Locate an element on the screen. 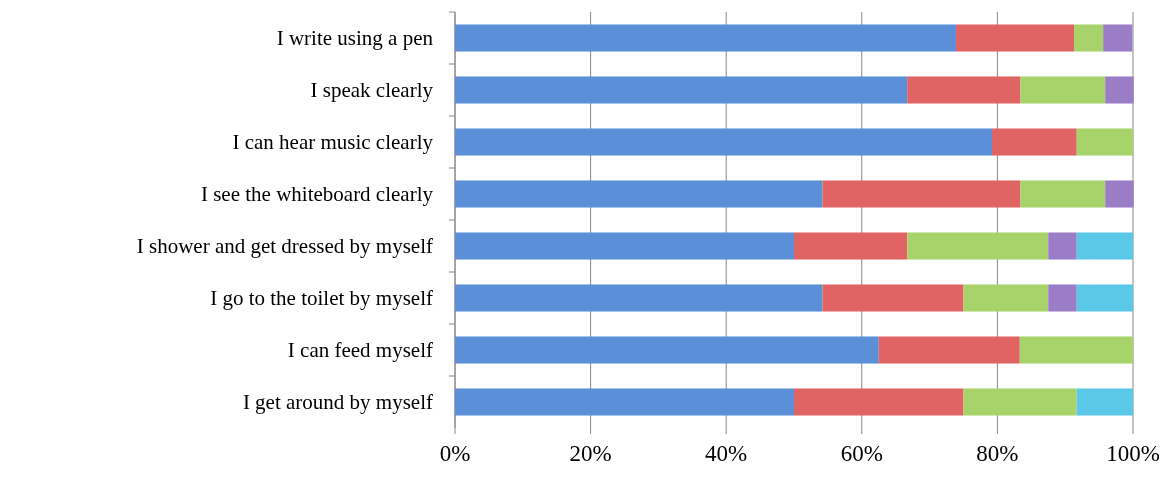 The height and width of the screenshot is (477, 1176). y-tick-label: I get around by myself is located at coordinates (337, 402).